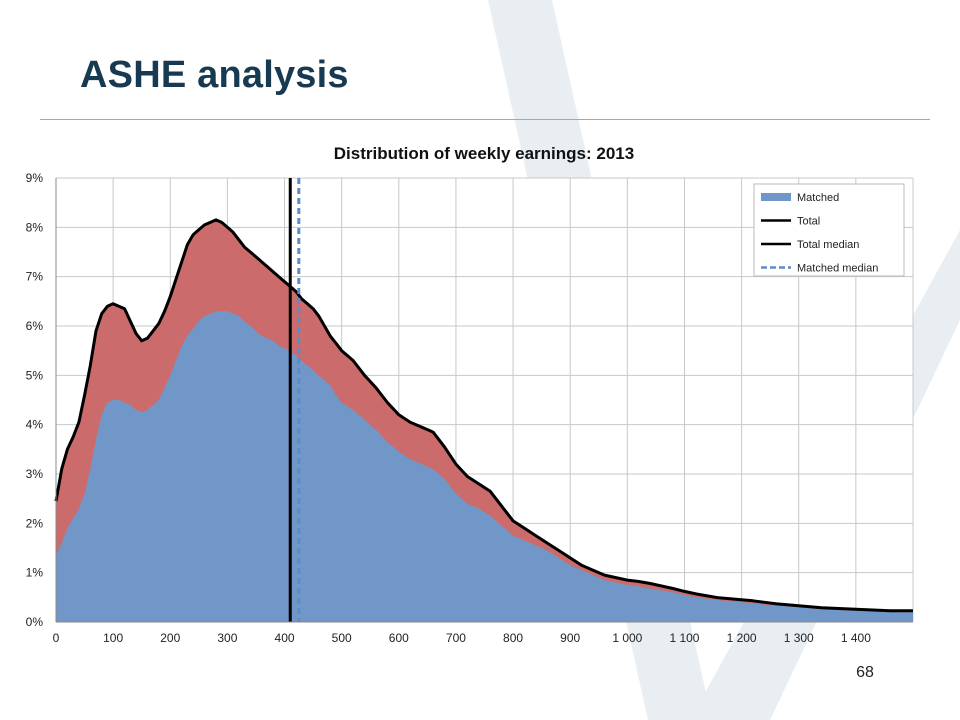  What do you see at coordinates (342, 638) in the screenshot?
I see `x-tick-label: 500` at bounding box center [342, 638].